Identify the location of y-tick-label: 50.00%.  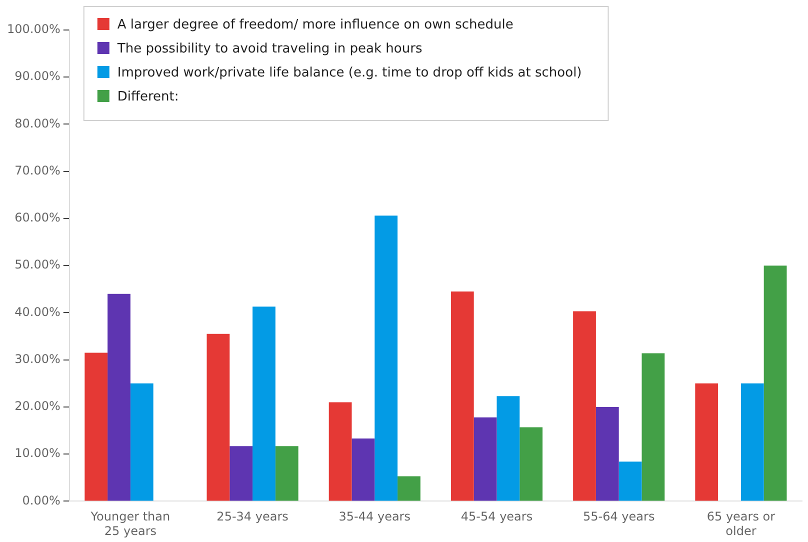
(37, 265).